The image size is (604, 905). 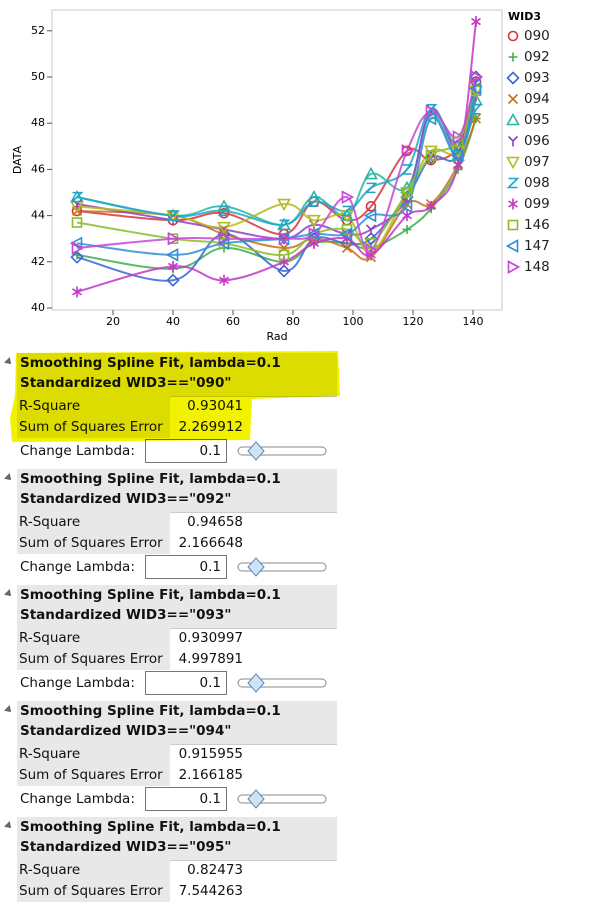 I want to click on x-tick-label: 140, so click(x=473, y=321).